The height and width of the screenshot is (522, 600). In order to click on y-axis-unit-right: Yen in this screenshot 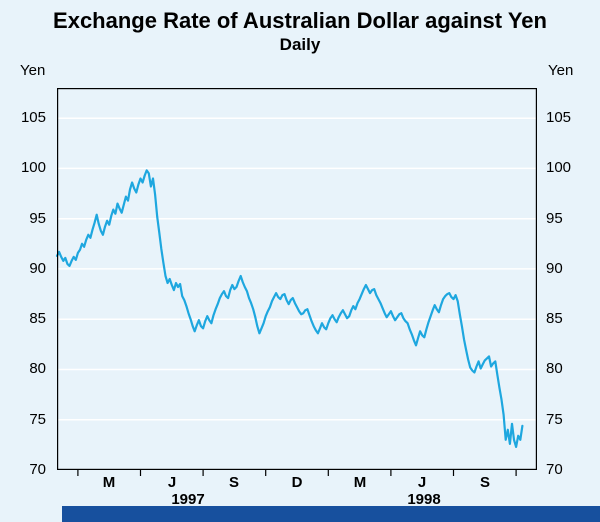, I will do `click(561, 70)`.